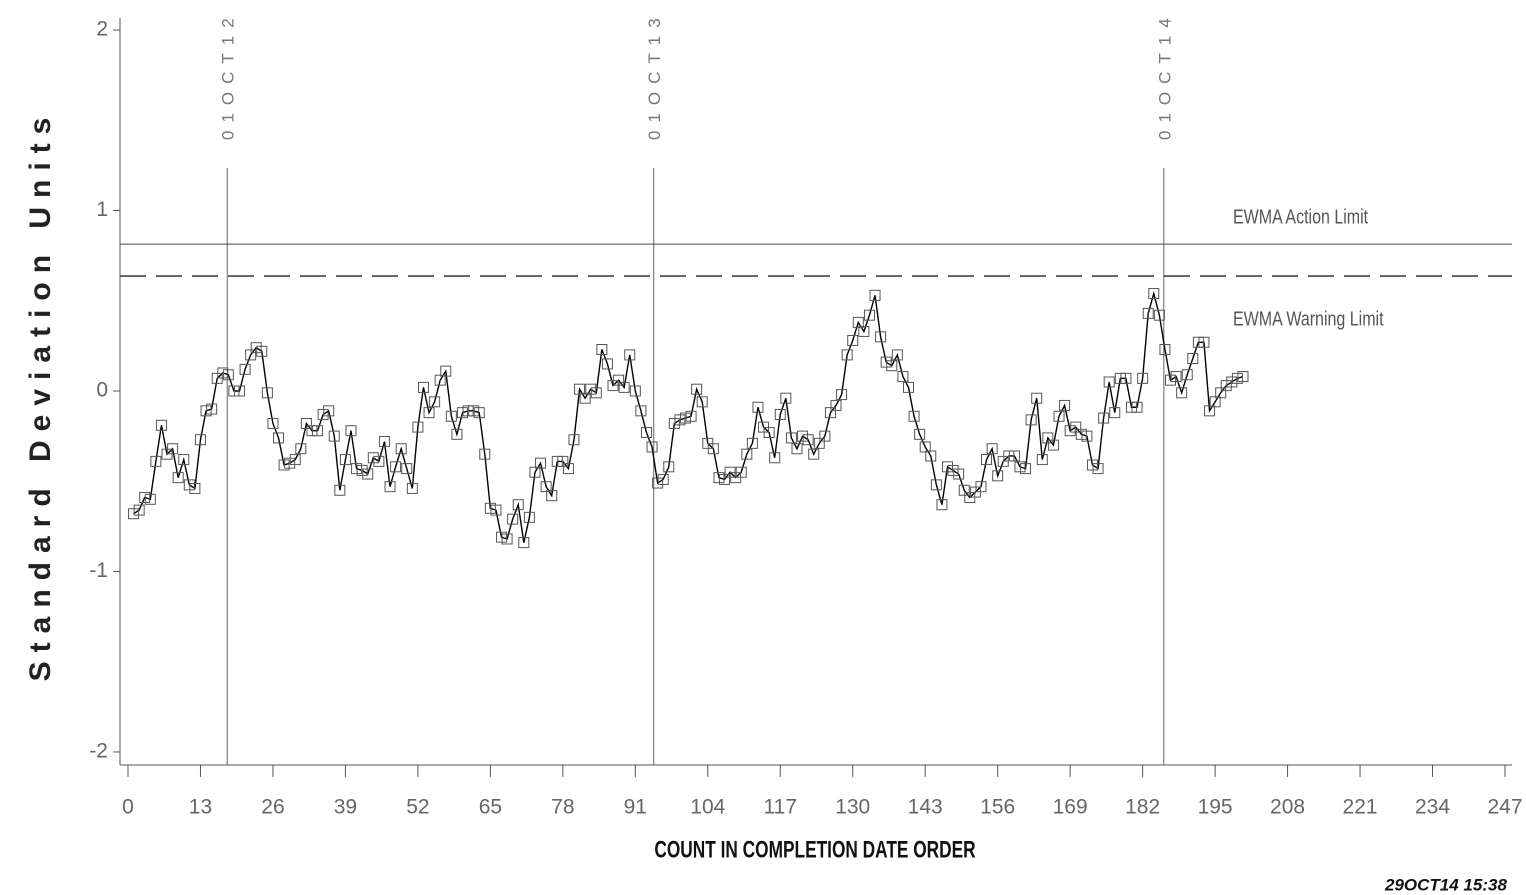  Describe the element at coordinates (707, 807) in the screenshot. I see `x-tick-label: 104` at that location.